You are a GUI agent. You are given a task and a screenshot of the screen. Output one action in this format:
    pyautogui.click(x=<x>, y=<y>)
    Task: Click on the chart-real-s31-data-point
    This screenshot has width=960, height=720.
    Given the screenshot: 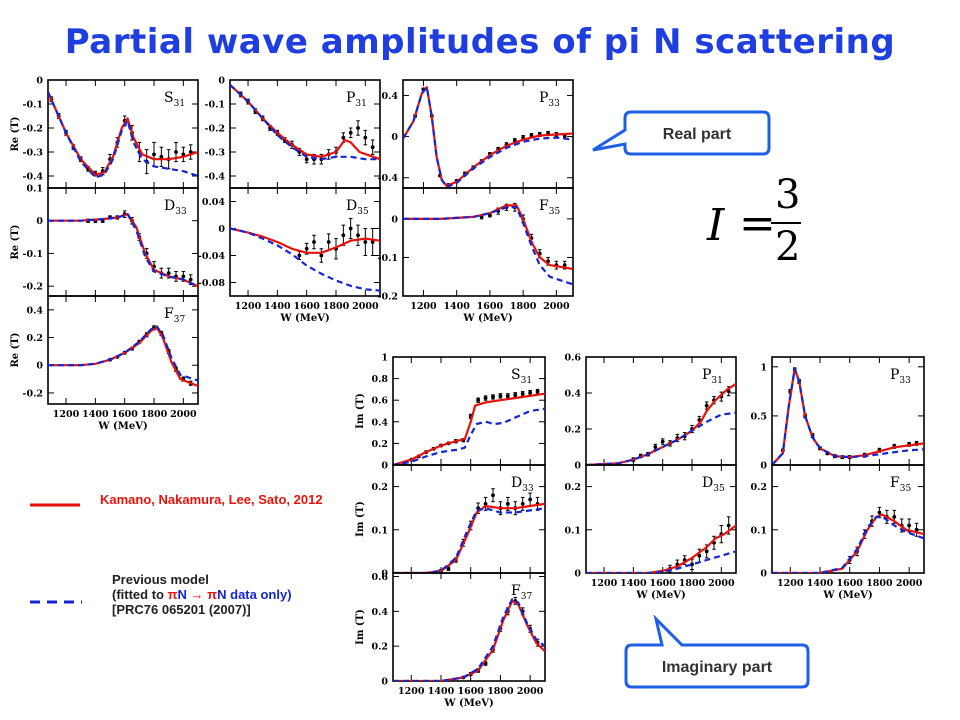 What is the action you would take?
    pyautogui.click(x=176, y=152)
    